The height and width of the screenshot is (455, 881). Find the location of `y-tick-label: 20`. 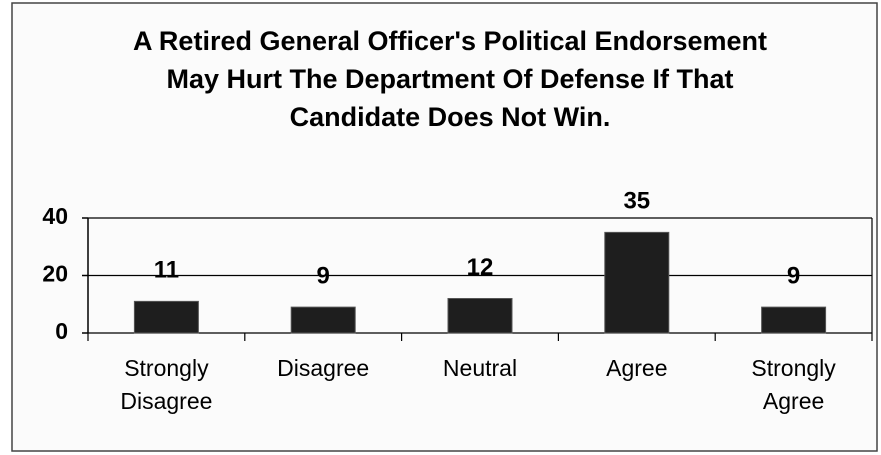

y-tick-label: 20 is located at coordinates (55, 274).